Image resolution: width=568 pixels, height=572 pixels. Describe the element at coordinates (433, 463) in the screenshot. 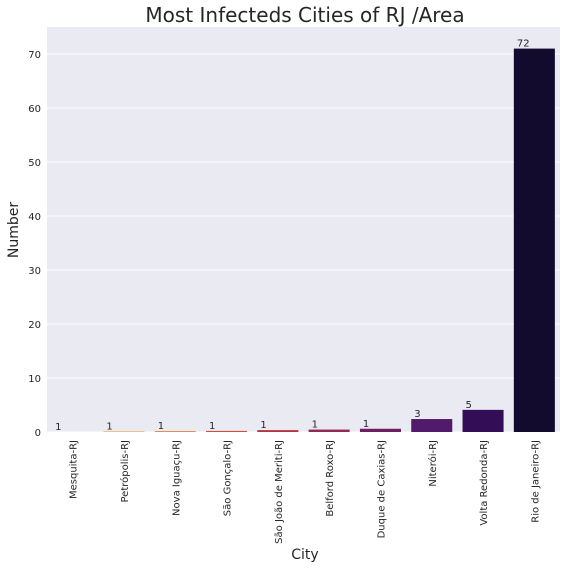

I see `x-tick-label: Niterói-RJ` at that location.